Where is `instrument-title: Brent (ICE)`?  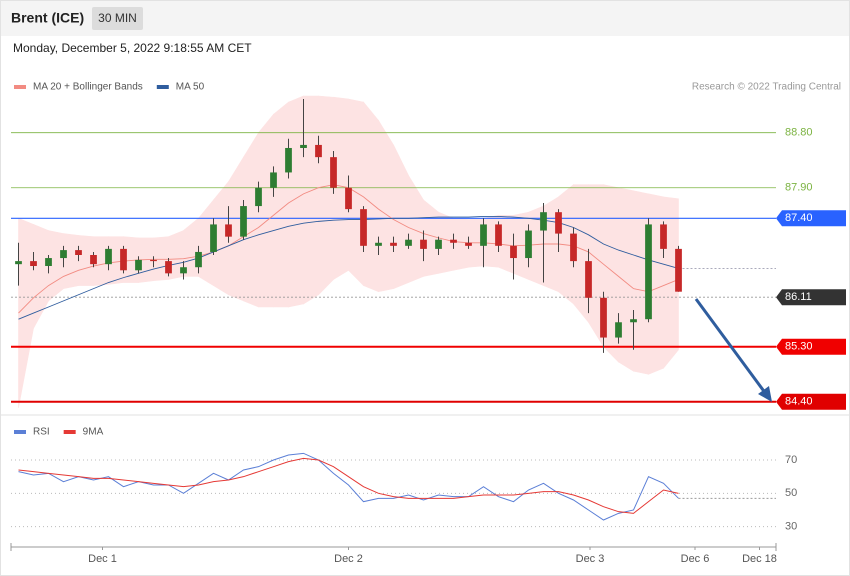 instrument-title: Brent (ICE) is located at coordinates (47, 18).